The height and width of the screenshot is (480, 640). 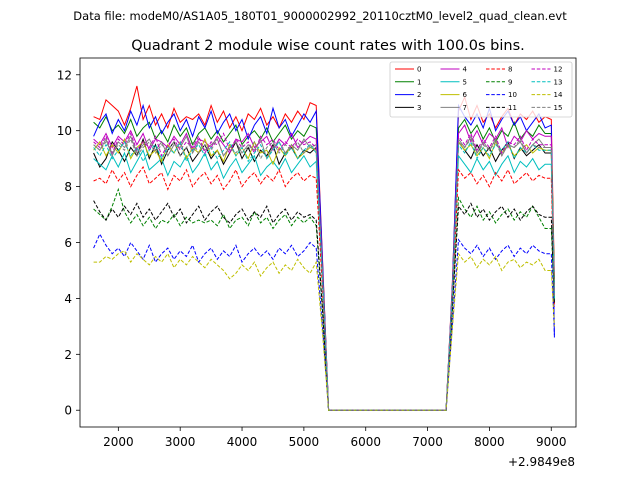 I want to click on x-tick-label: 2000, so click(x=118, y=442).